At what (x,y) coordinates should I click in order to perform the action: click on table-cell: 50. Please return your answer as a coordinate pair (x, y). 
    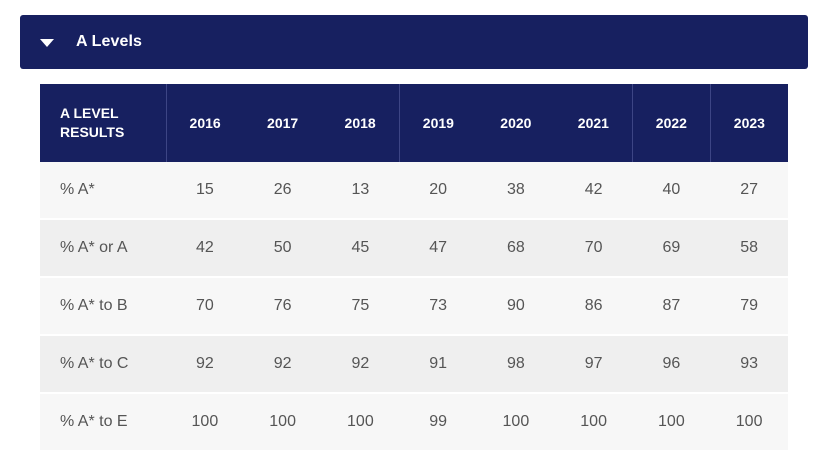
    Looking at the image, I should click on (282, 248).